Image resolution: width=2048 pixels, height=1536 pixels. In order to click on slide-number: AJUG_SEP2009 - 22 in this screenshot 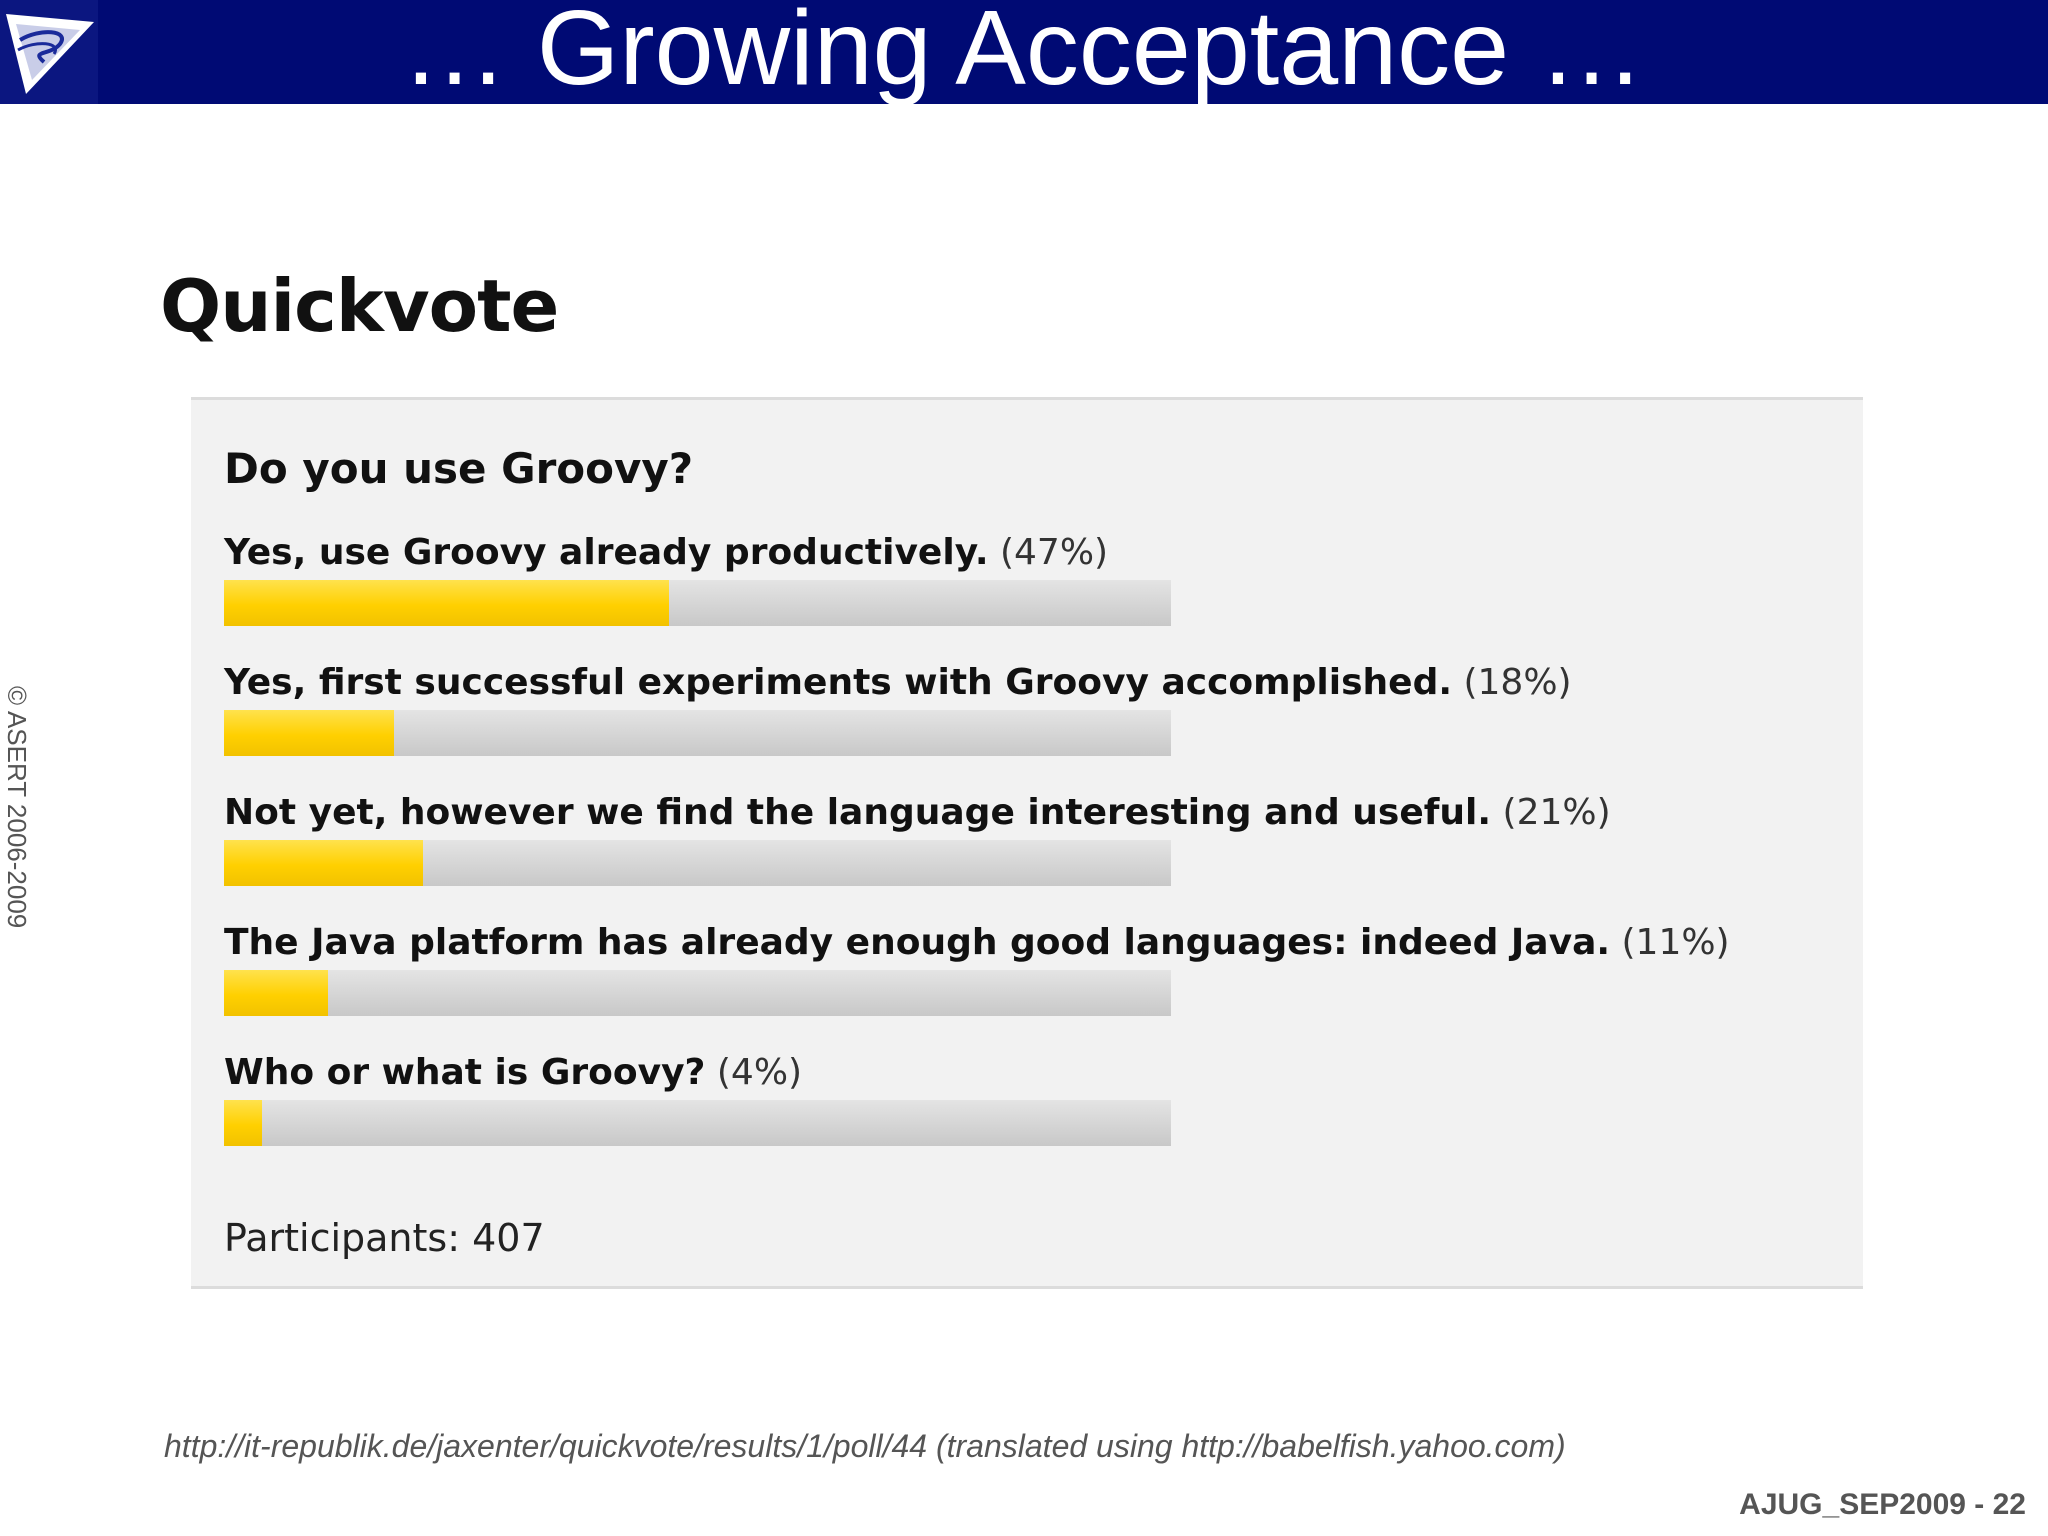, I will do `click(1882, 1504)`.